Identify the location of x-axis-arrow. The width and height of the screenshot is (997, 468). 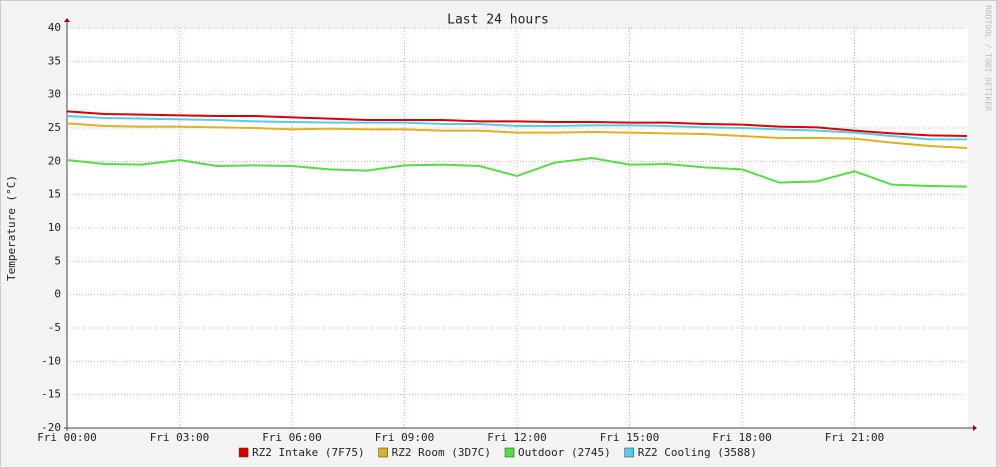
(975, 428).